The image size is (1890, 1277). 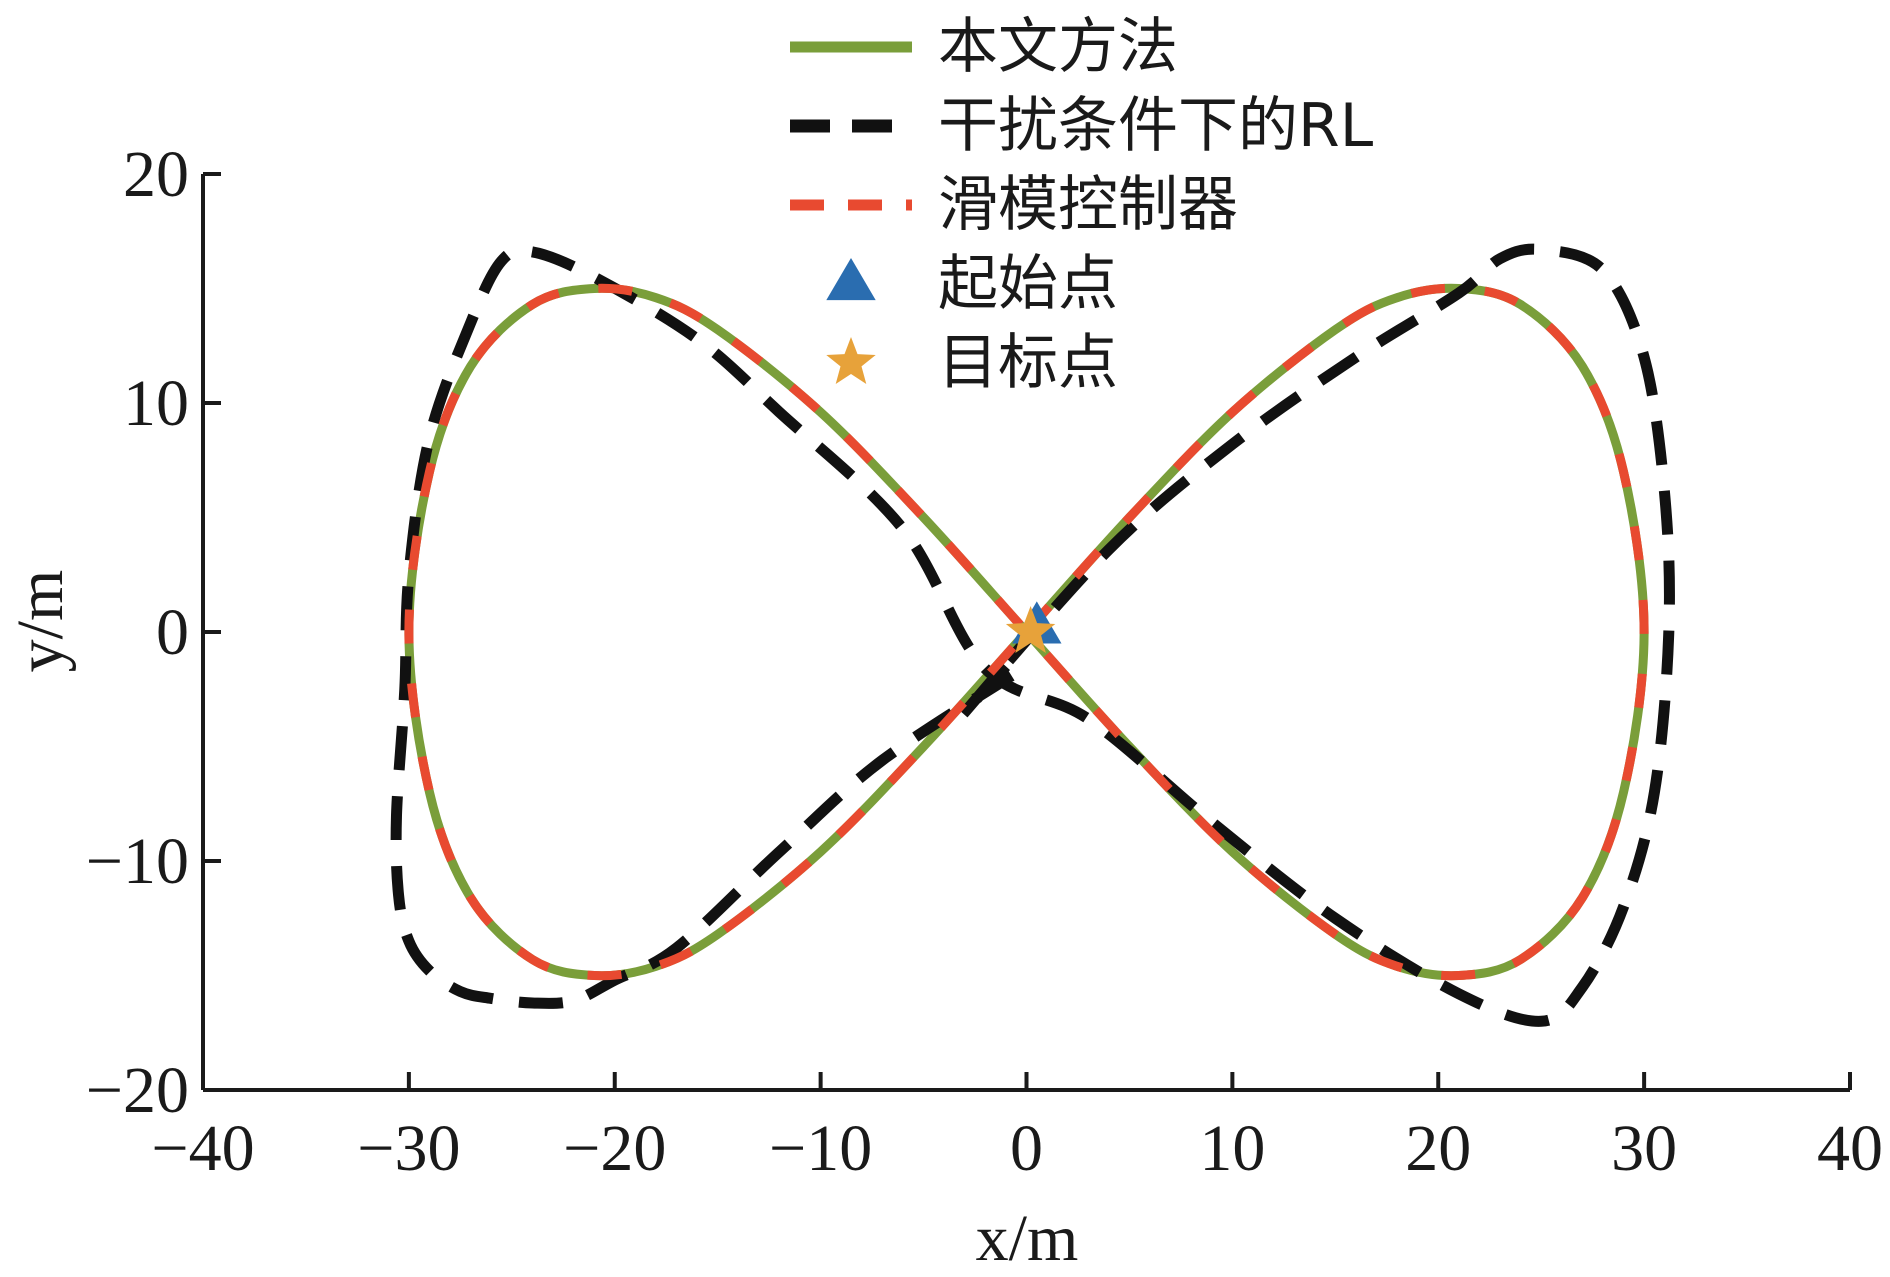 I want to click on x-tick-label: 40, so click(x=1850, y=1148).